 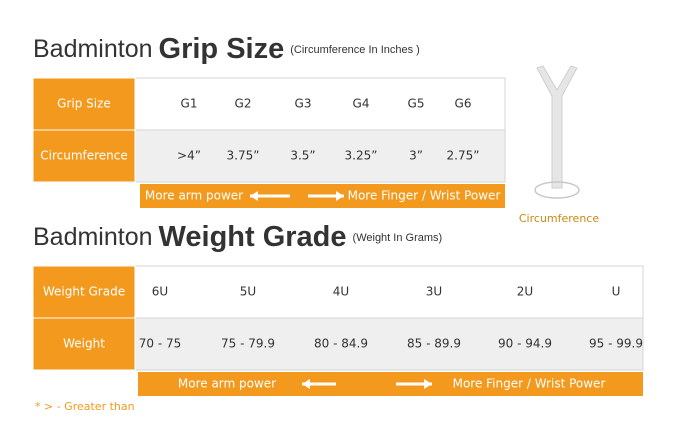 What do you see at coordinates (160, 292) in the screenshot?
I see `cell: 6U` at bounding box center [160, 292].